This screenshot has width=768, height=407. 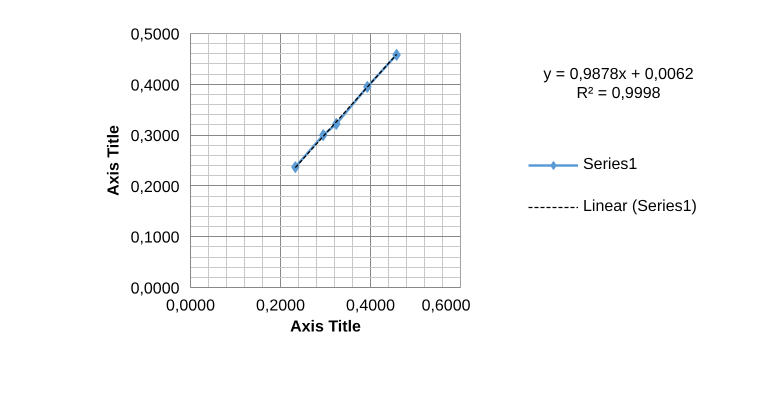 What do you see at coordinates (155, 35) in the screenshot?
I see `y-tick-label: 0,5000` at bounding box center [155, 35].